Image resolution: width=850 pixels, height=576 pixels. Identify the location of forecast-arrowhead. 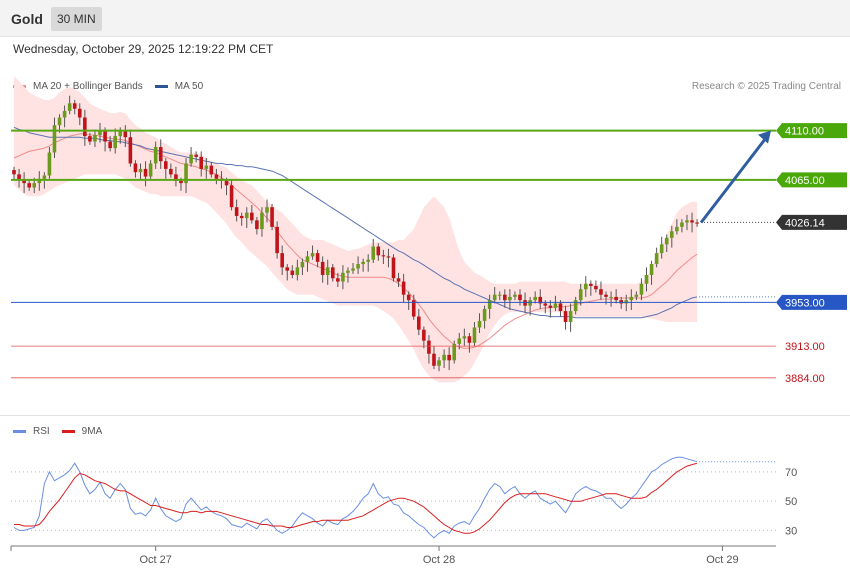
(764, 137).